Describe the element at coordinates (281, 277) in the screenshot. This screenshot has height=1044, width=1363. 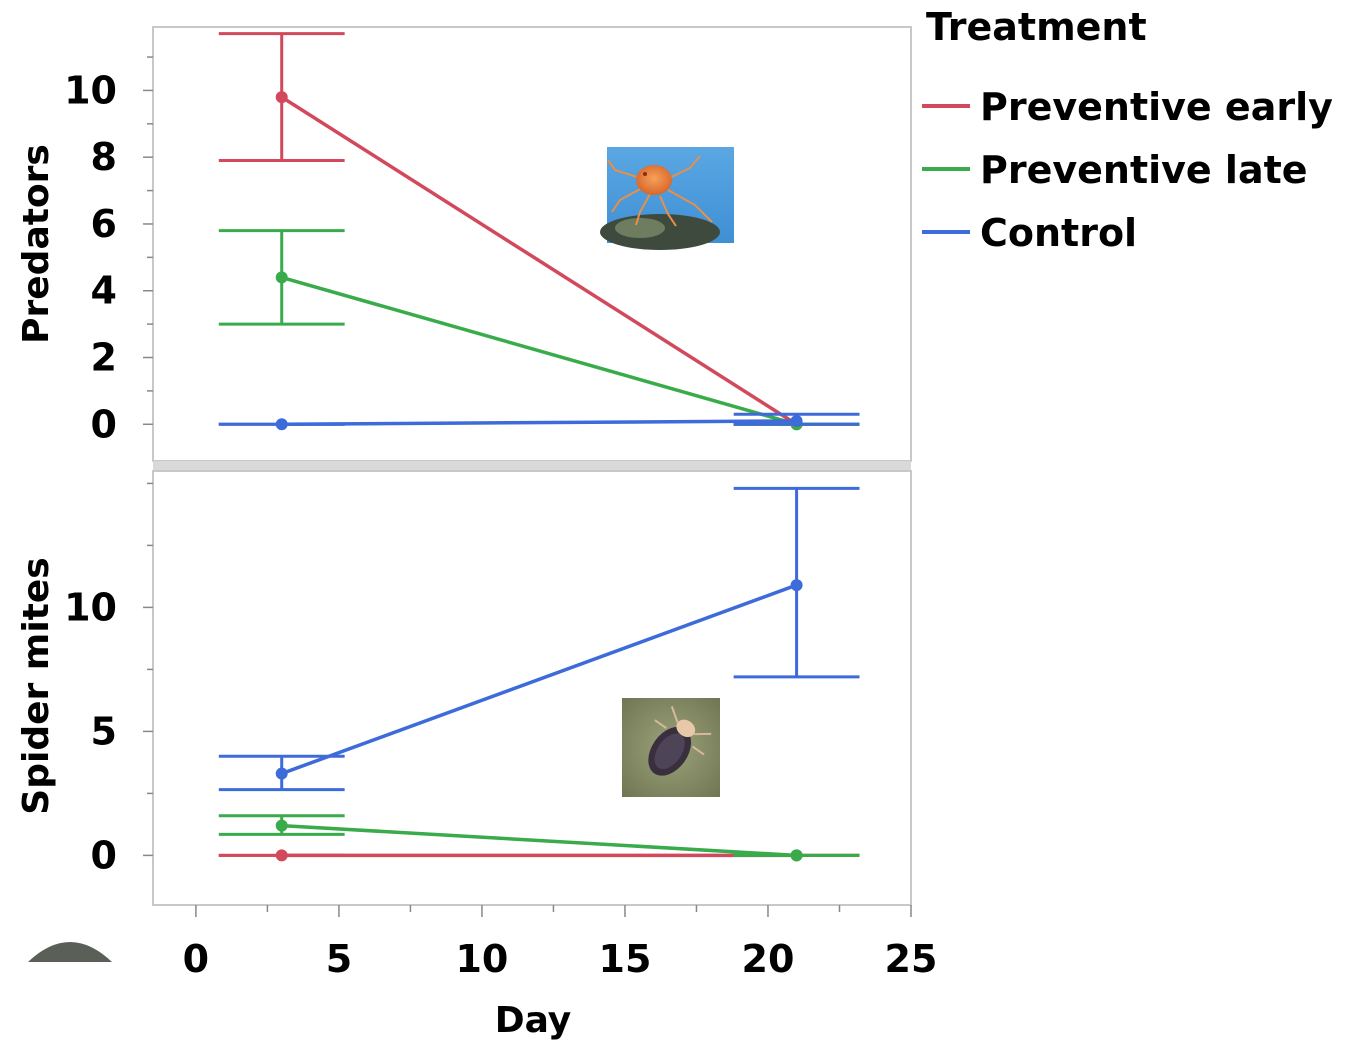
I see `top-point-preventive-late` at that location.